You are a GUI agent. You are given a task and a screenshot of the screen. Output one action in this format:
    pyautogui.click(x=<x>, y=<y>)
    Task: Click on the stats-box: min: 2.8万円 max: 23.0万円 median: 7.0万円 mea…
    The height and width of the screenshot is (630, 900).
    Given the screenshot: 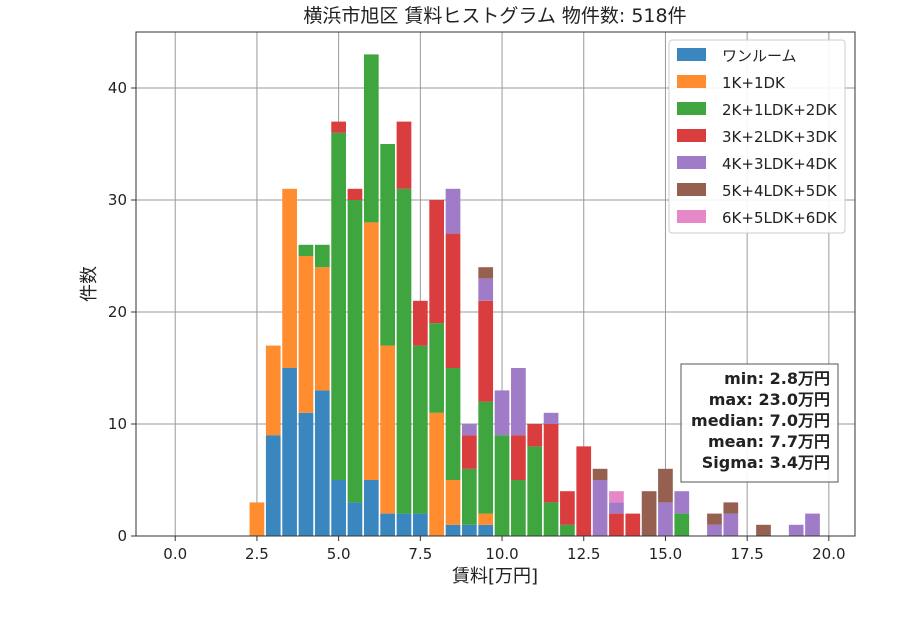 What is the action you would take?
    pyautogui.click(x=759, y=423)
    